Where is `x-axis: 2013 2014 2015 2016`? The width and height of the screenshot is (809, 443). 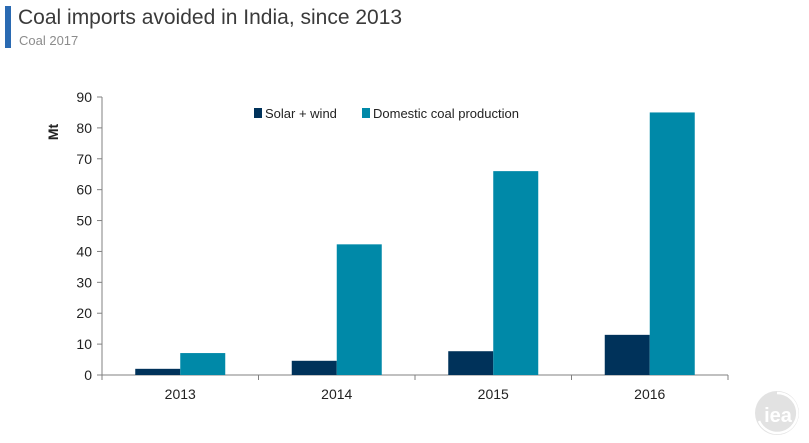 x-axis: 2013 2014 2015 2016 is located at coordinates (415, 388).